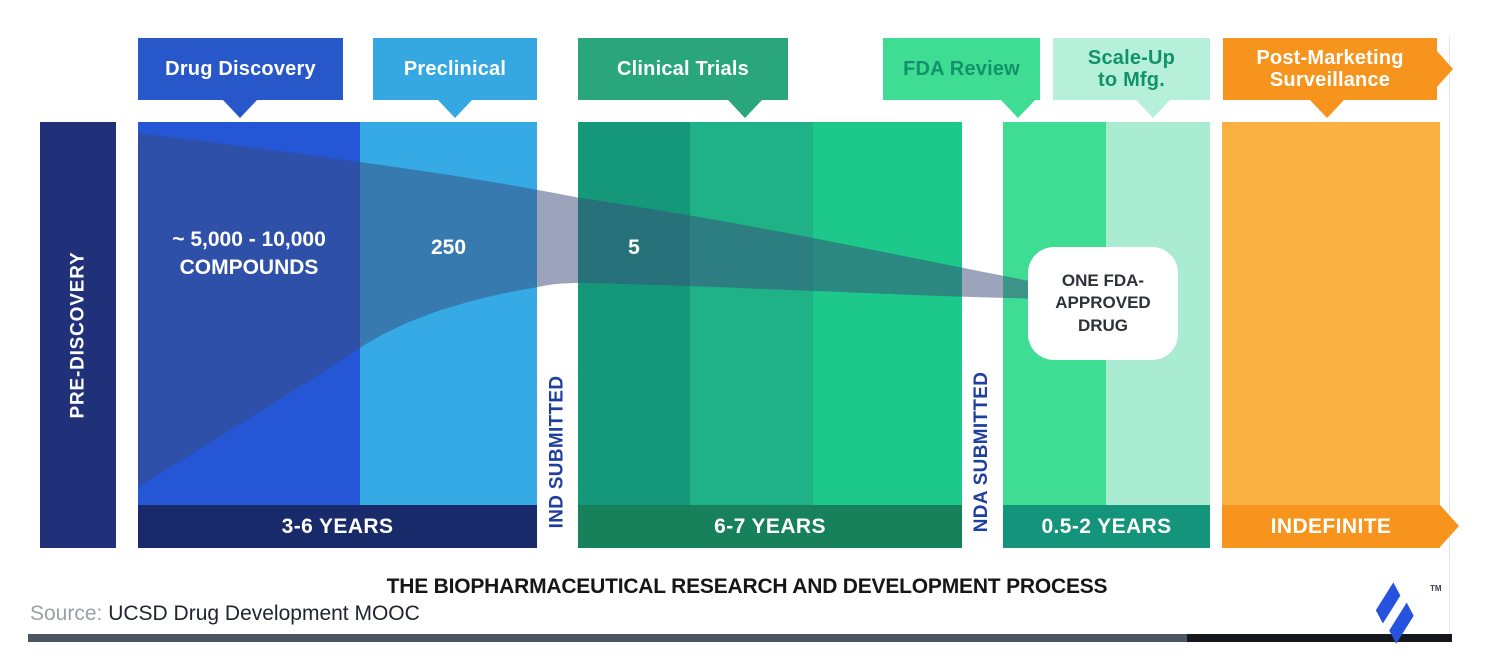 The image size is (1494, 672). I want to click on pre-discovery-label: PRE-DISCOVERY, so click(78, 335).